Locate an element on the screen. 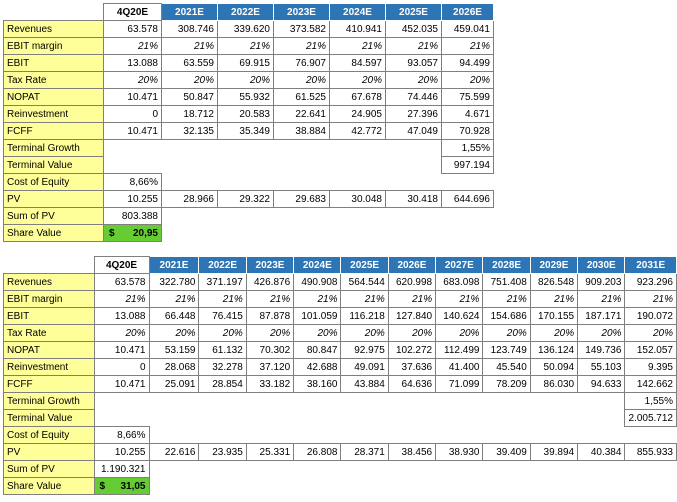  value-cell: 1.190.321 is located at coordinates (121, 469).